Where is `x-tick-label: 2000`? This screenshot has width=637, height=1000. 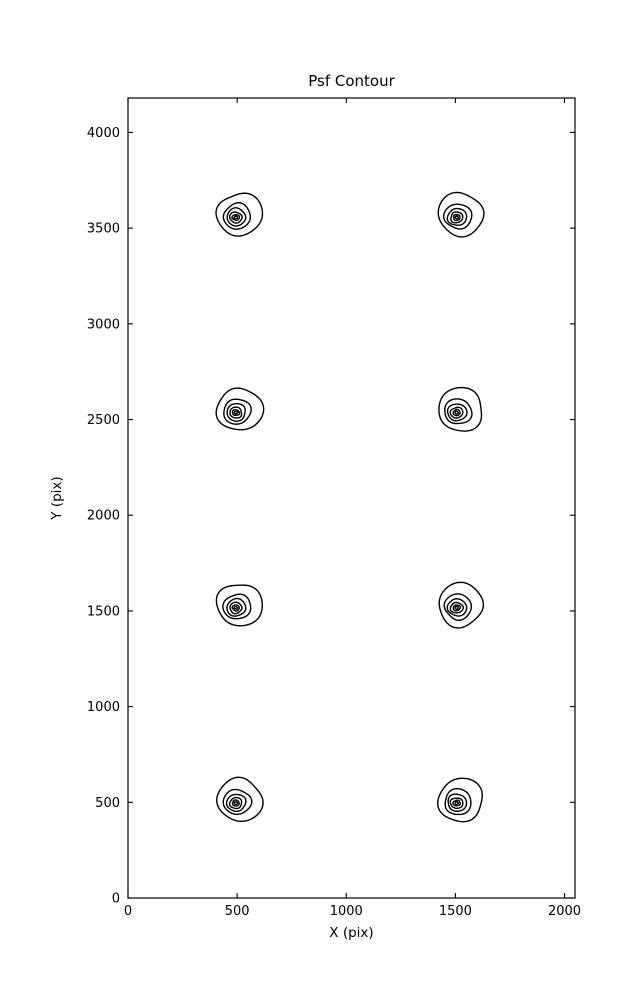 x-tick-label: 2000 is located at coordinates (564, 911).